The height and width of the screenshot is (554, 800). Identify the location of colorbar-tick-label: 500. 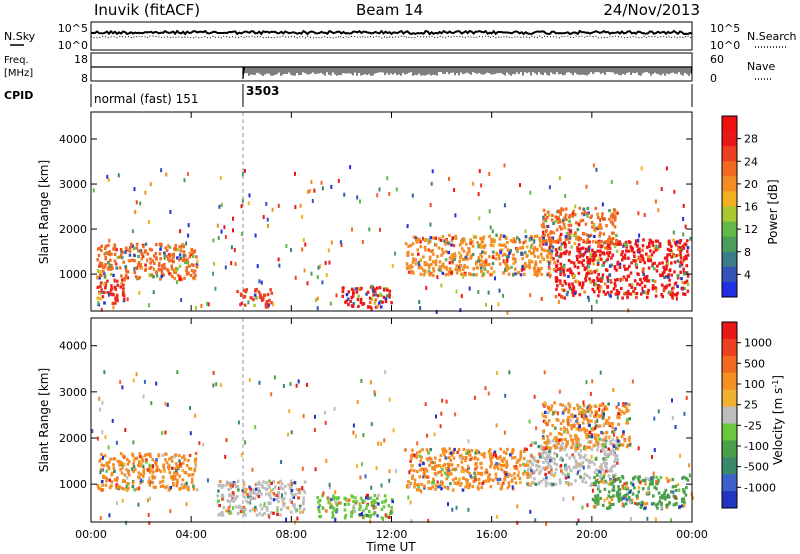
(754, 363).